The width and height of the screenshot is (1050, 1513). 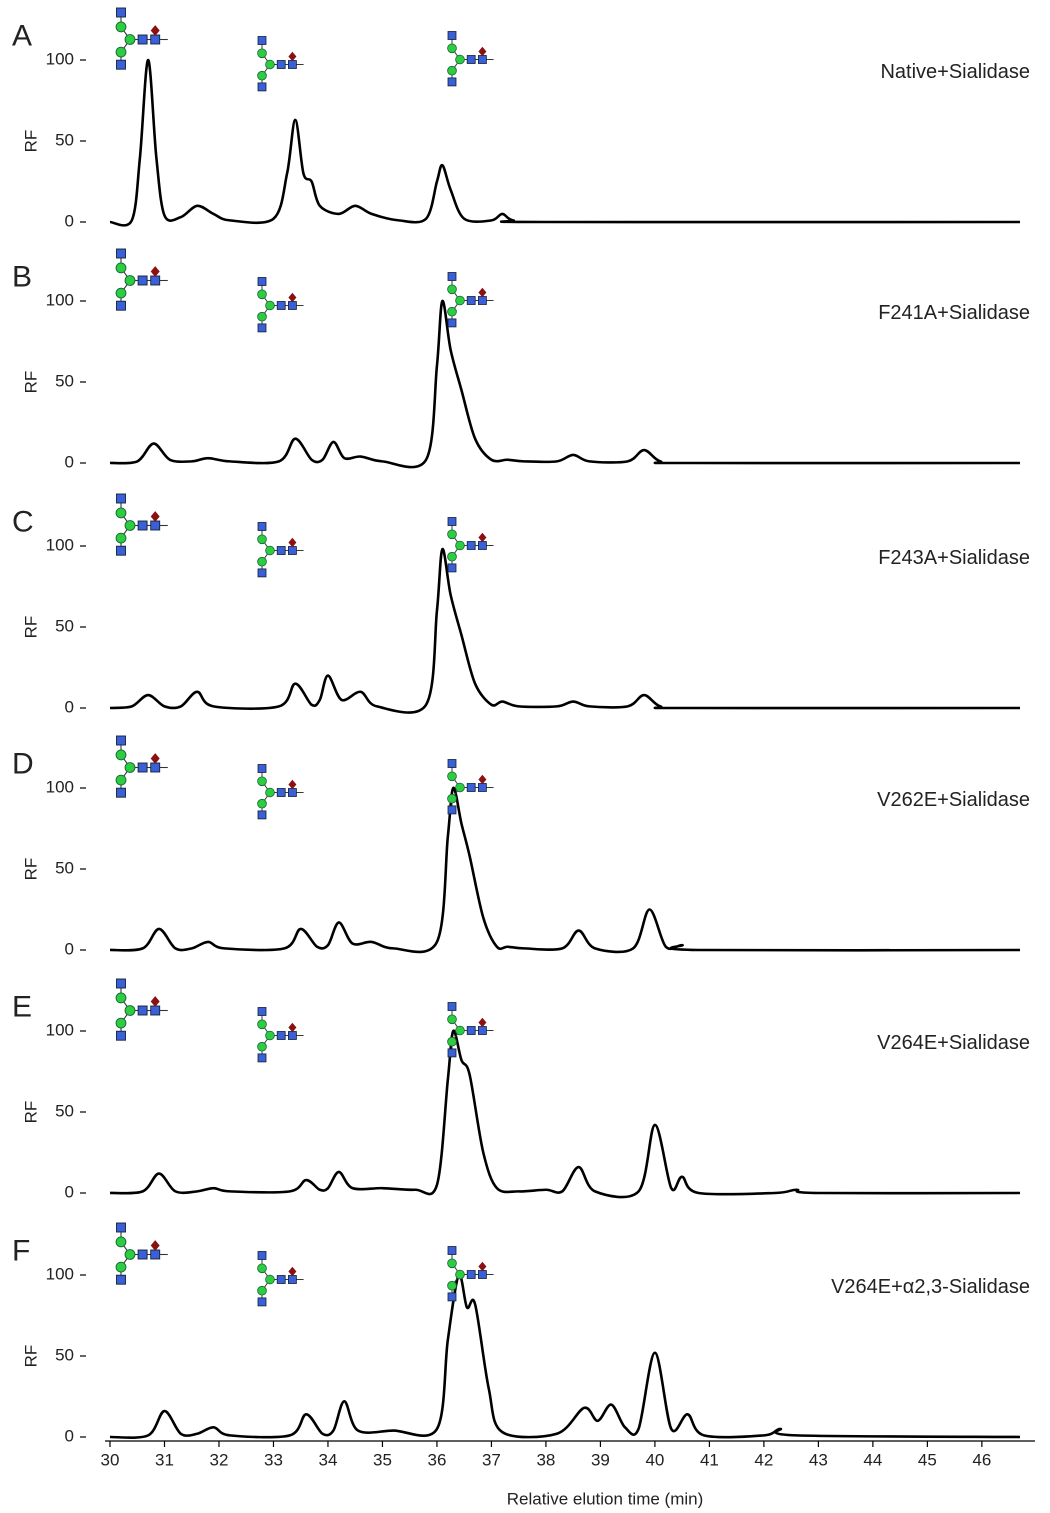 What do you see at coordinates (21, 1250) in the screenshot?
I see `panel-letter: F` at bounding box center [21, 1250].